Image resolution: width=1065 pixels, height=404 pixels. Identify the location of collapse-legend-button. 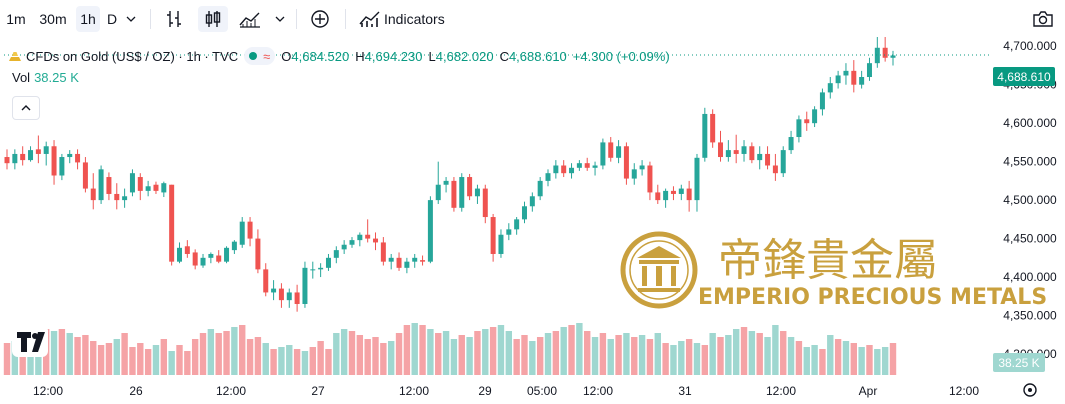
(26, 108).